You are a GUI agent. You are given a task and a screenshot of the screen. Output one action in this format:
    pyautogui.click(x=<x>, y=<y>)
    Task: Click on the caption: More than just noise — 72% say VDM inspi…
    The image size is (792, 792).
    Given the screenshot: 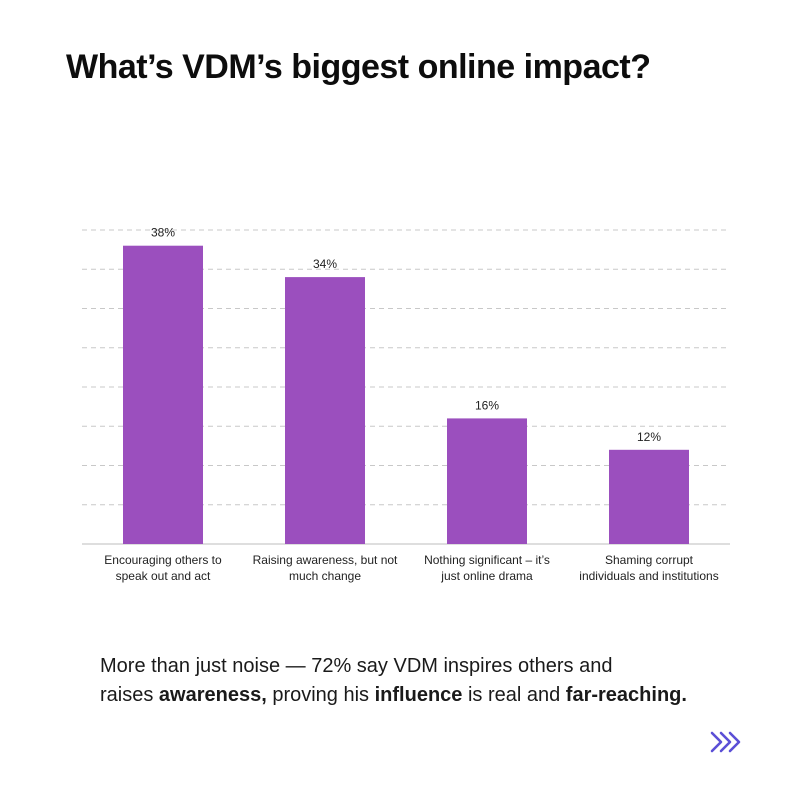 What is the action you would take?
    pyautogui.click(x=430, y=681)
    